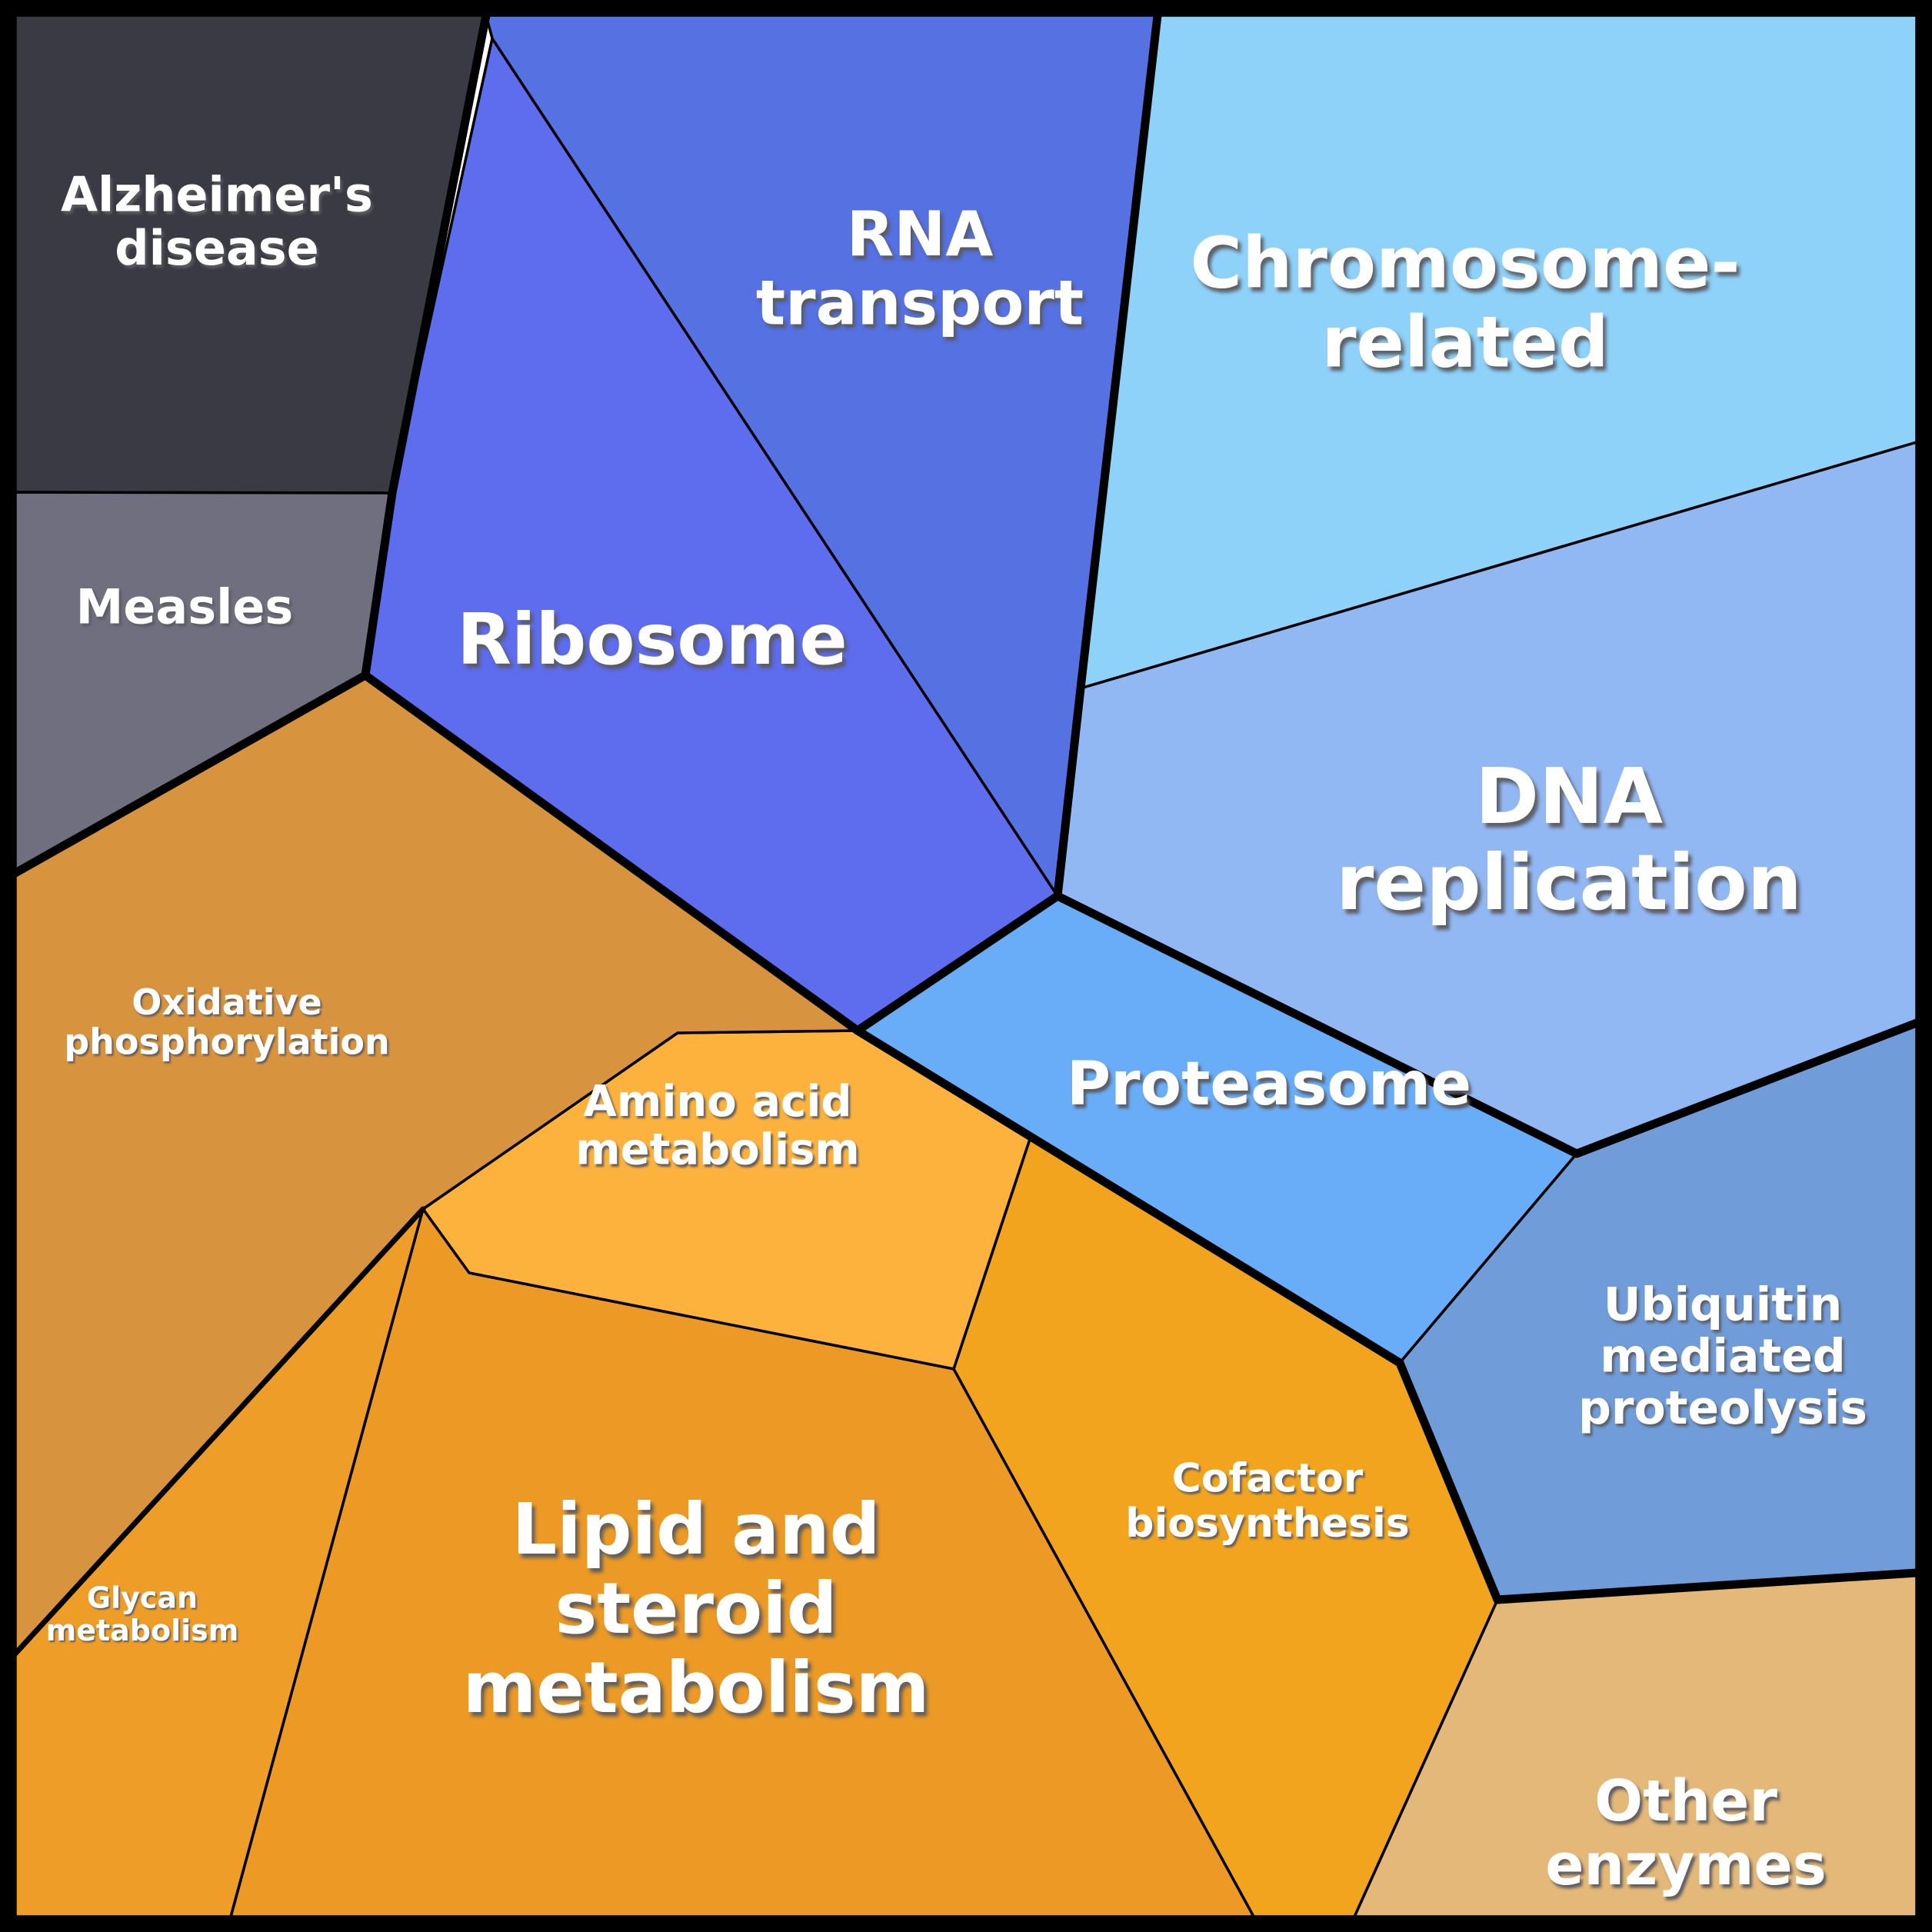 The height and width of the screenshot is (1932, 1932). What do you see at coordinates (251, 444) in the screenshot?
I see `group-border-disease-group-boundary` at bounding box center [251, 444].